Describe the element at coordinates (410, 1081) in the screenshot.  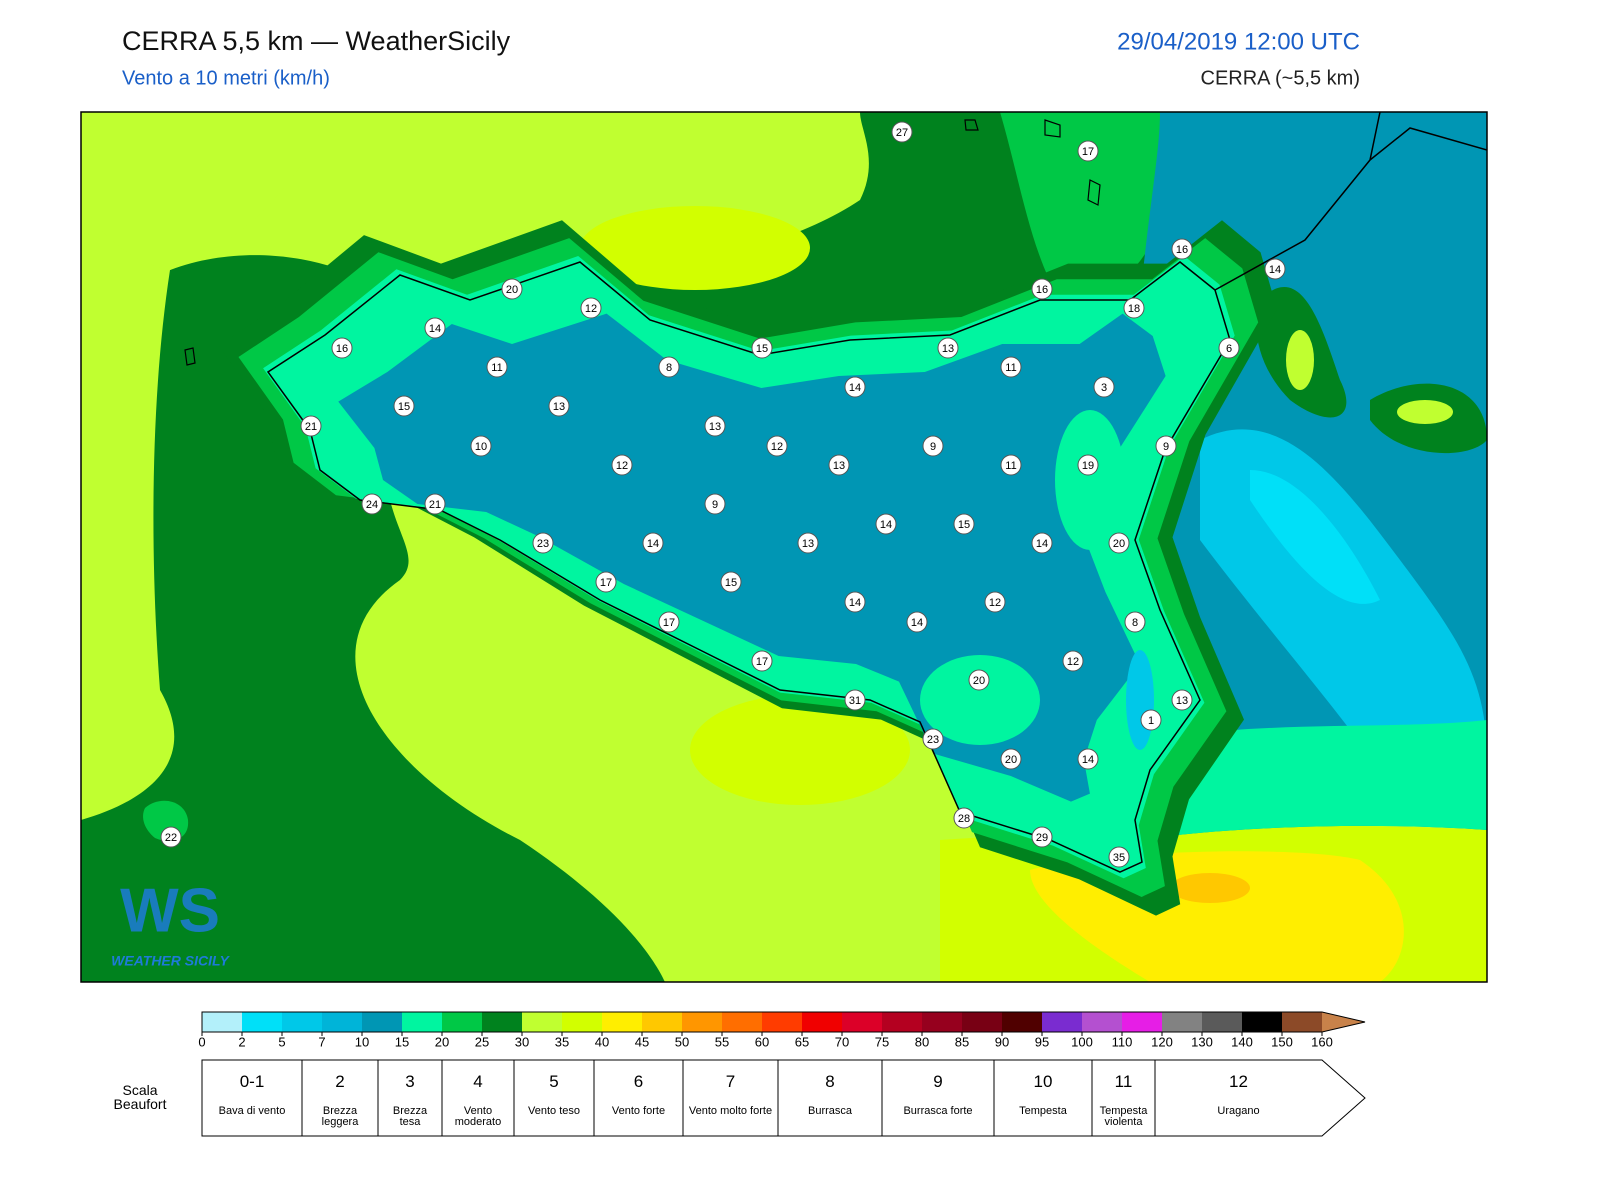
I see `beaufort-number: 3` at that location.